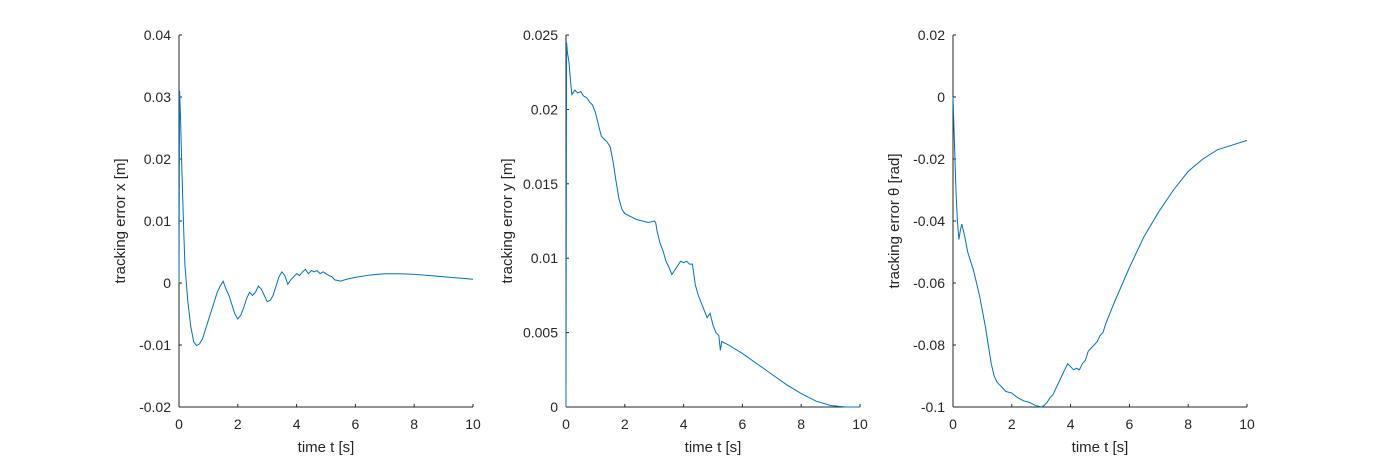 The width and height of the screenshot is (1379, 459). I want to click on y-tick-label: -0.06, so click(929, 283).